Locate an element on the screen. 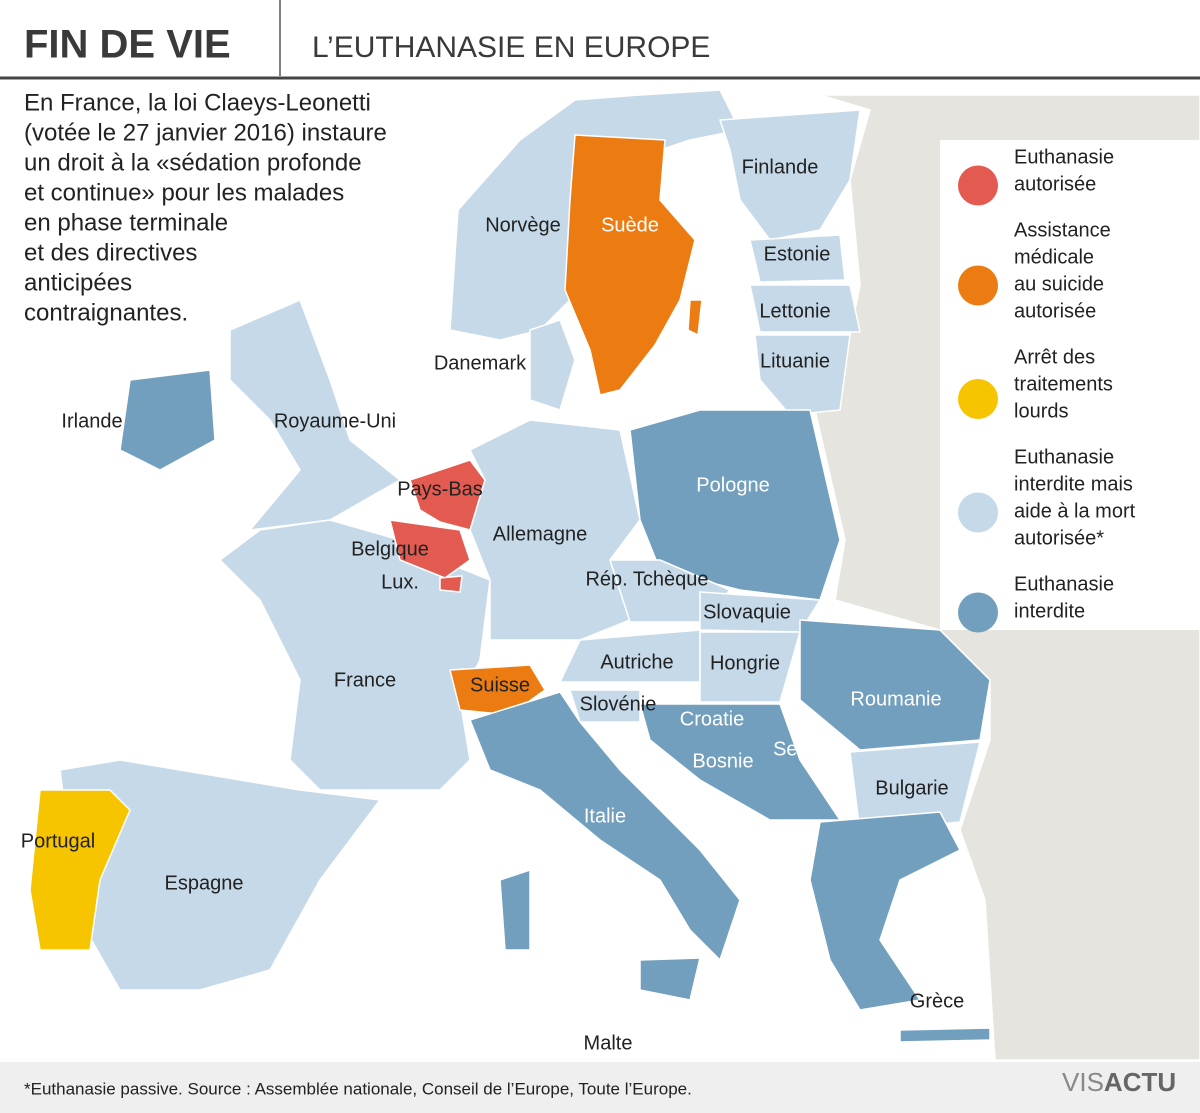  intro-line: contraignantes. is located at coordinates (106, 312).